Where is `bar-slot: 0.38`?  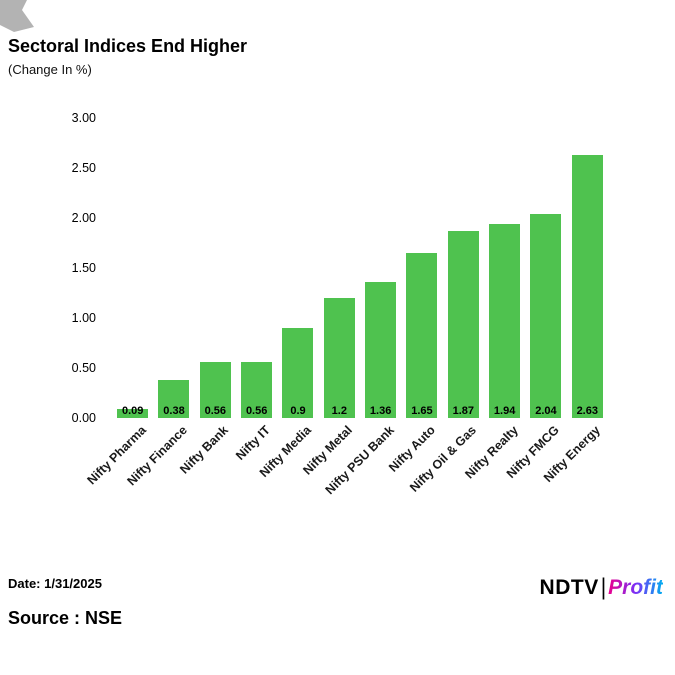
bar-slot: 0.38 is located at coordinates (173, 268).